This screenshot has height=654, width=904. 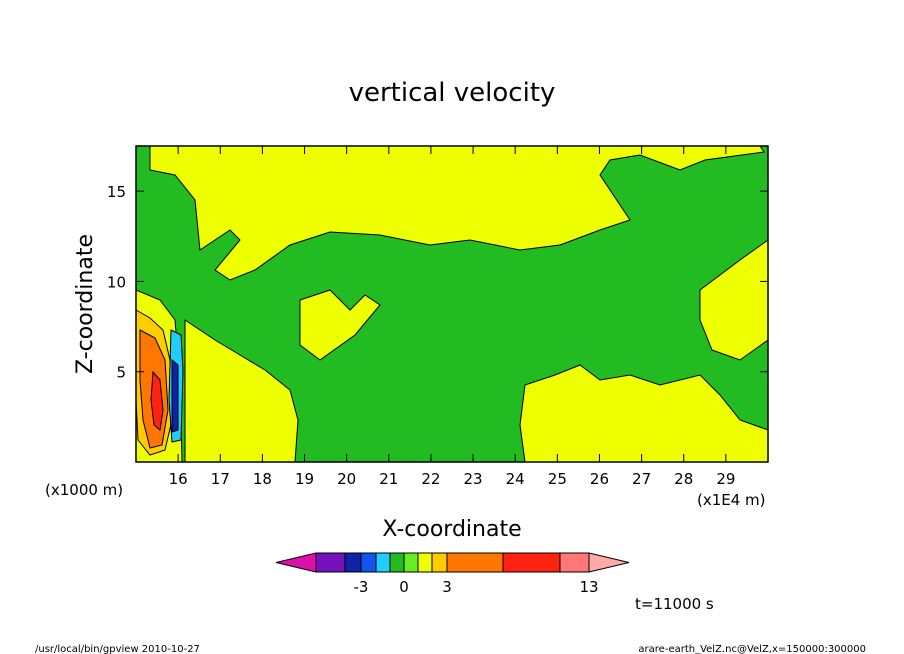 What do you see at coordinates (641, 479) in the screenshot?
I see `x-tick-label: 27` at bounding box center [641, 479].